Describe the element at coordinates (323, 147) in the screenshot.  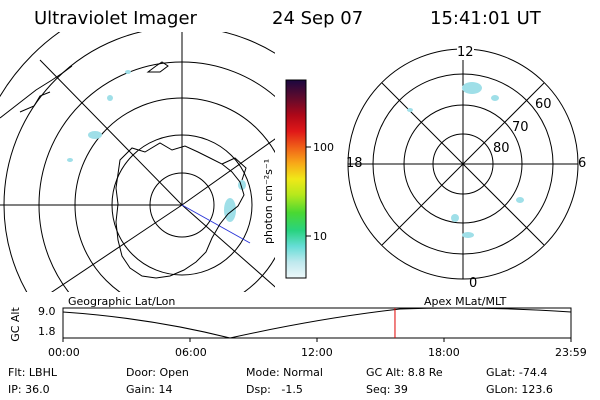
I see `colorbar-tick-100: 100` at that location.